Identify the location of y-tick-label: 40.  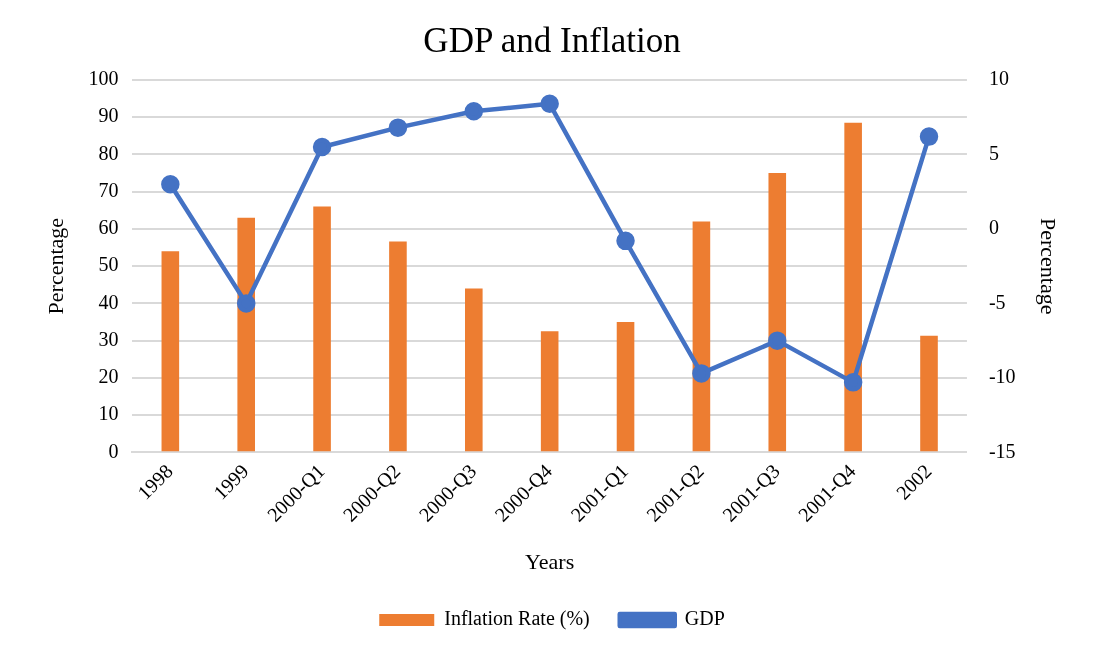
(108, 301).